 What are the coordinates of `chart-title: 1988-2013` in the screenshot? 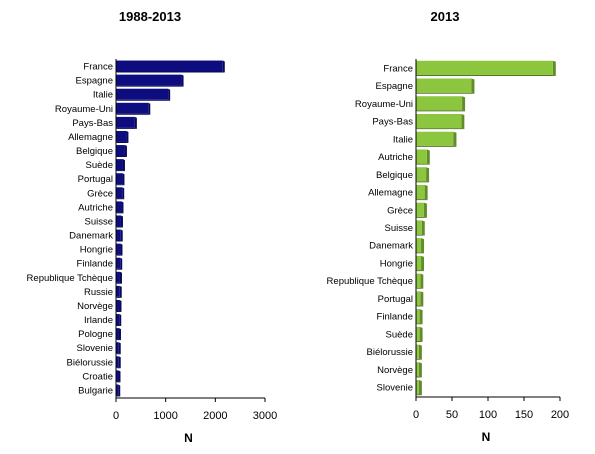 It's located at (150, 16).